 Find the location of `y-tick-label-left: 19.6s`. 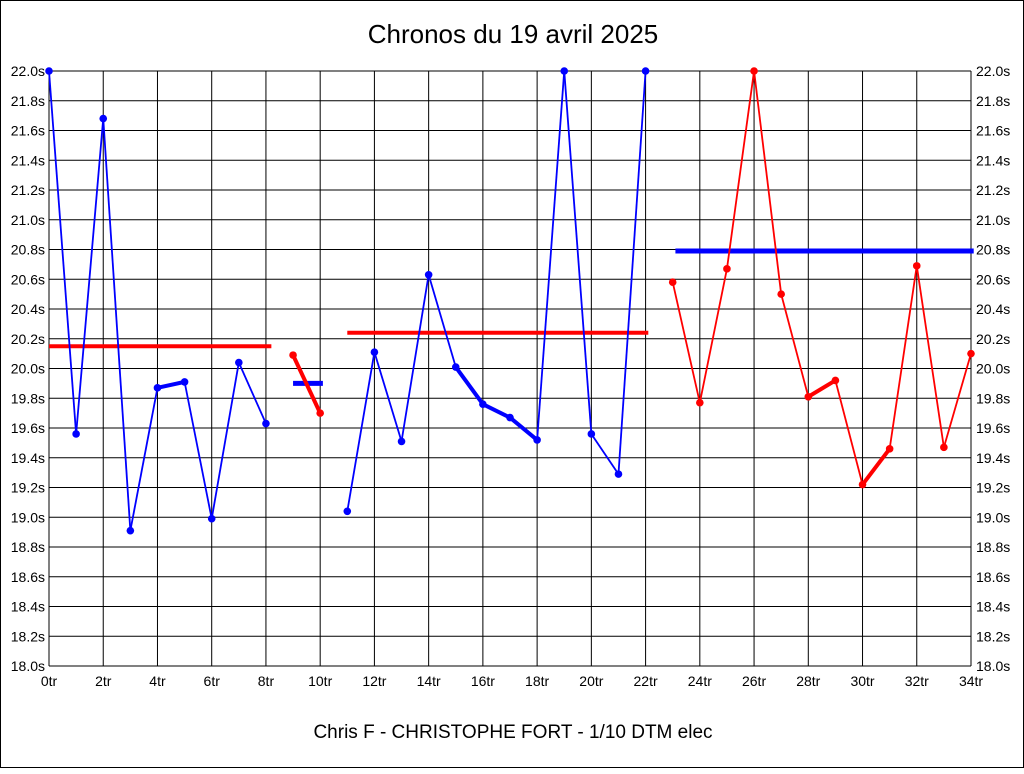

y-tick-label-left: 19.6s is located at coordinates (28, 428).